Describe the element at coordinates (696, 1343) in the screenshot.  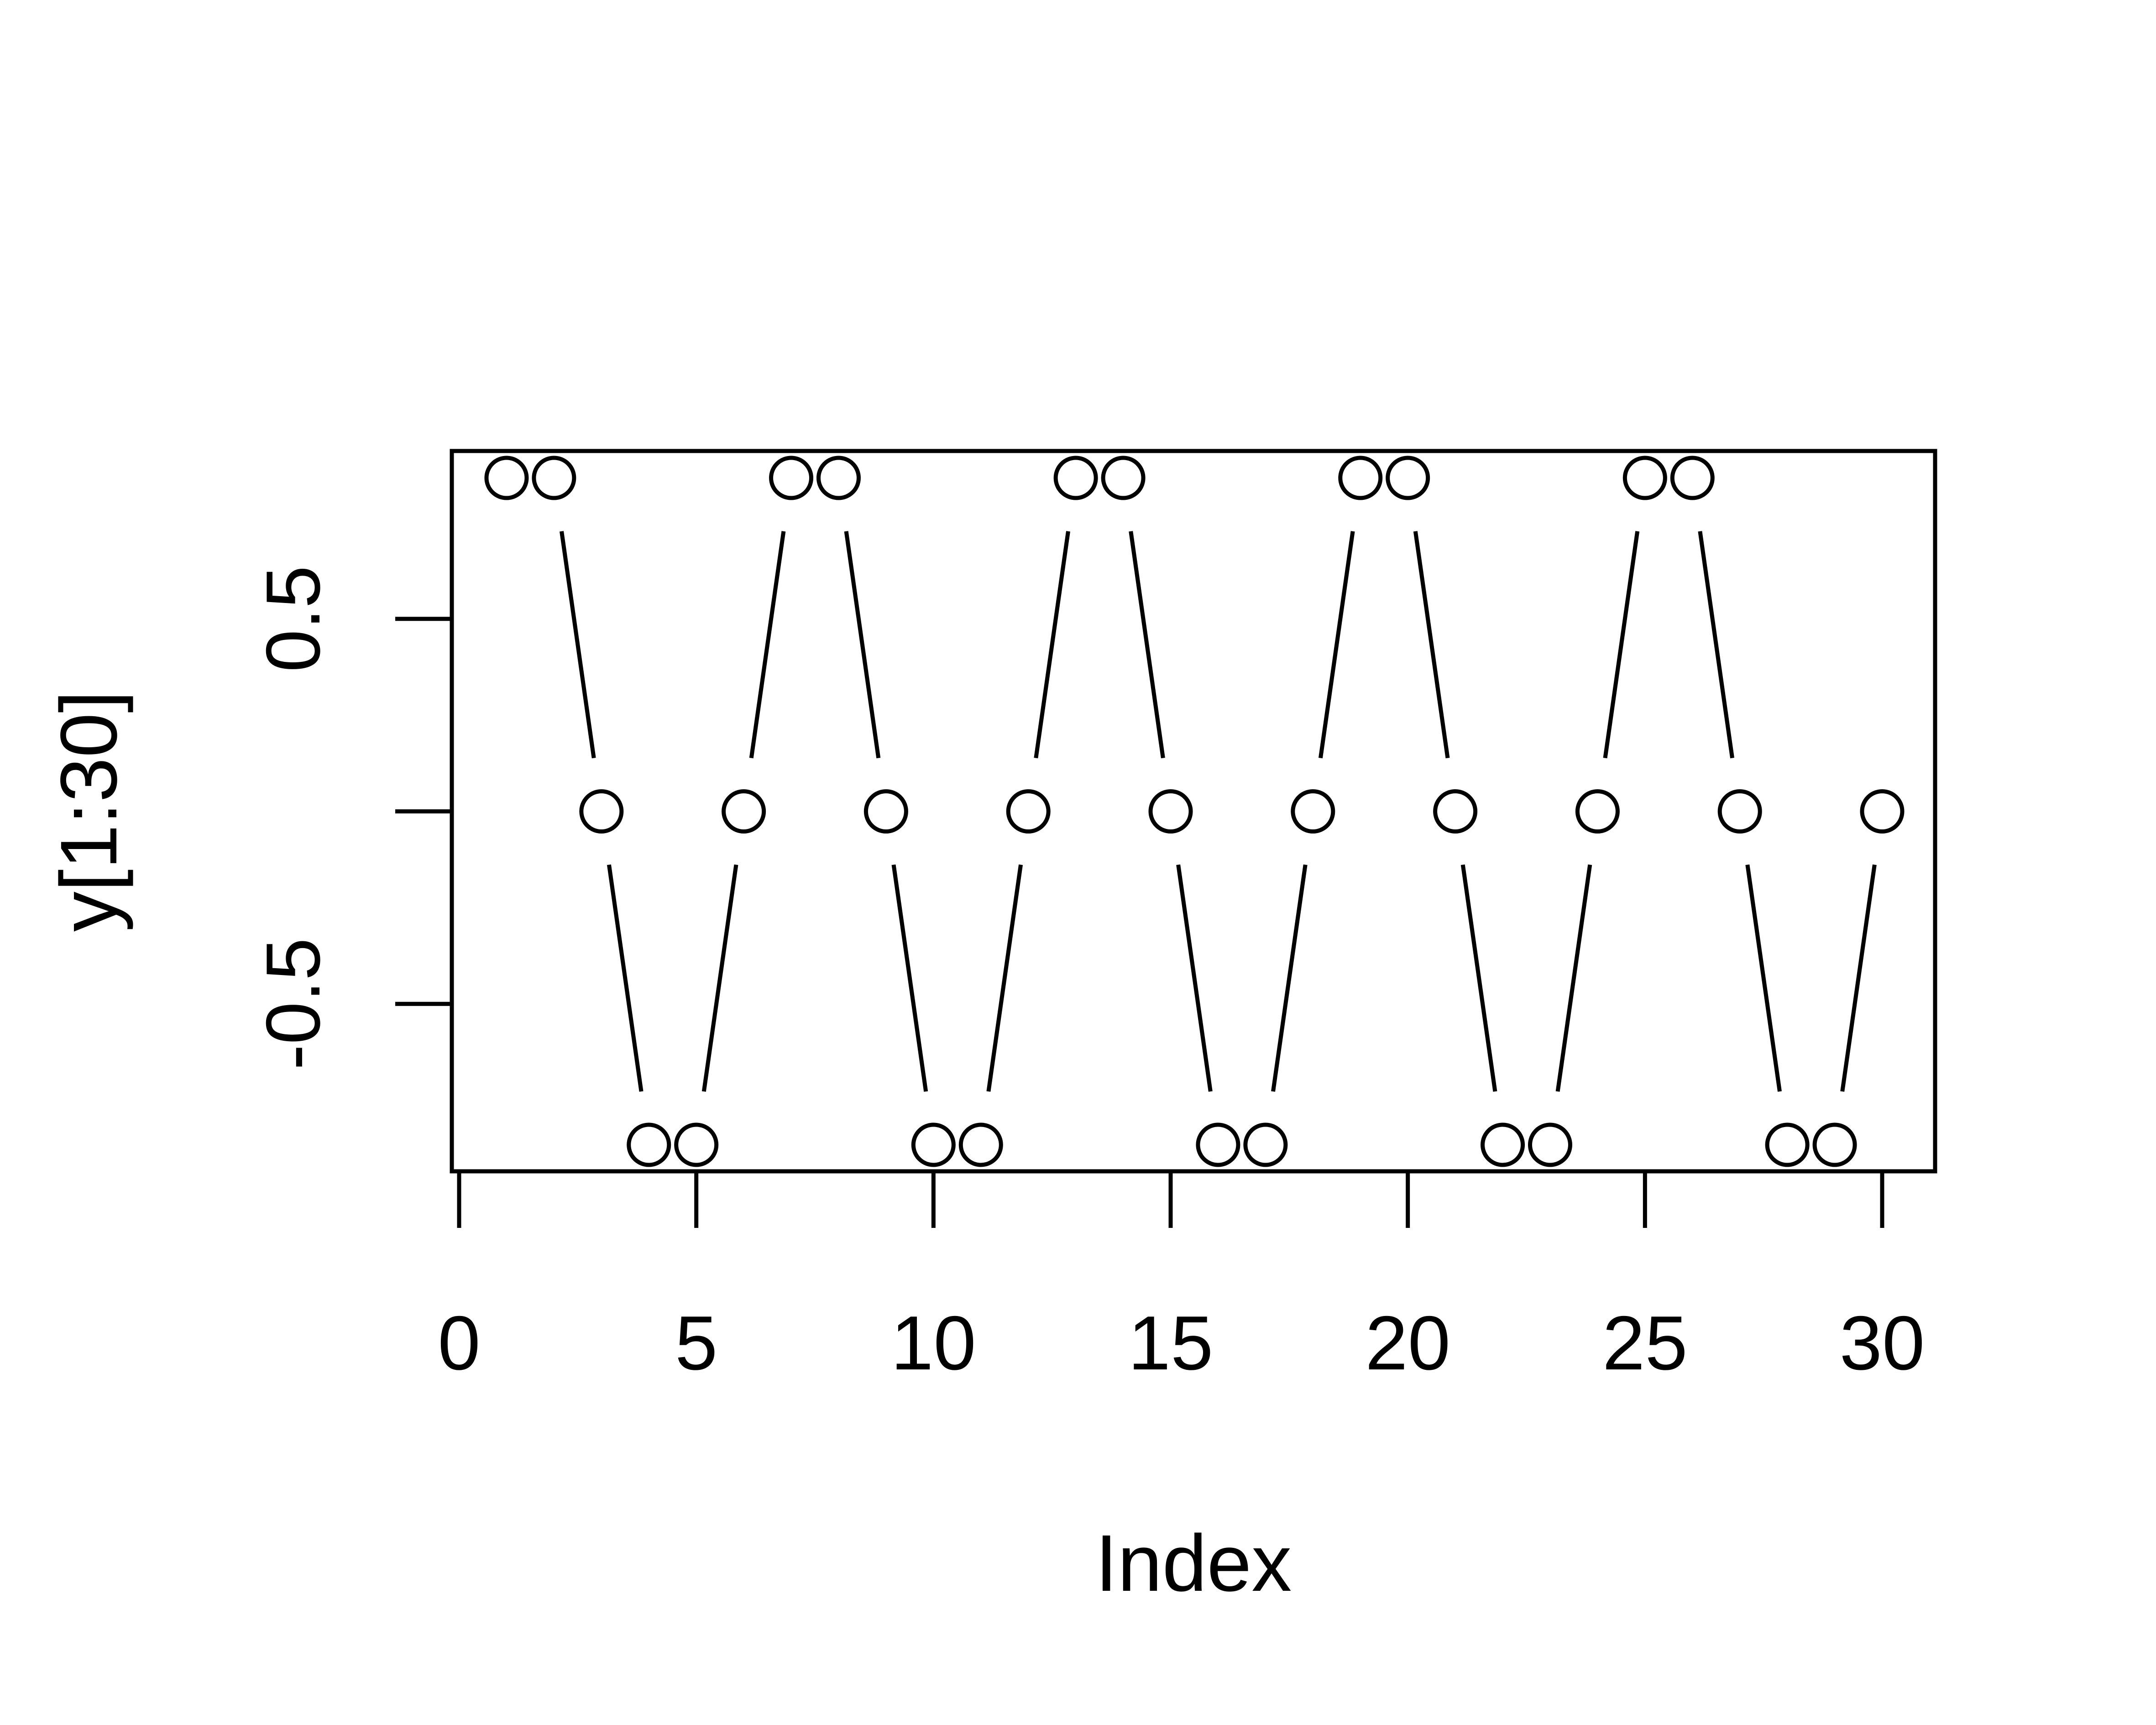
I see `x-tick-label: 5` at that location.